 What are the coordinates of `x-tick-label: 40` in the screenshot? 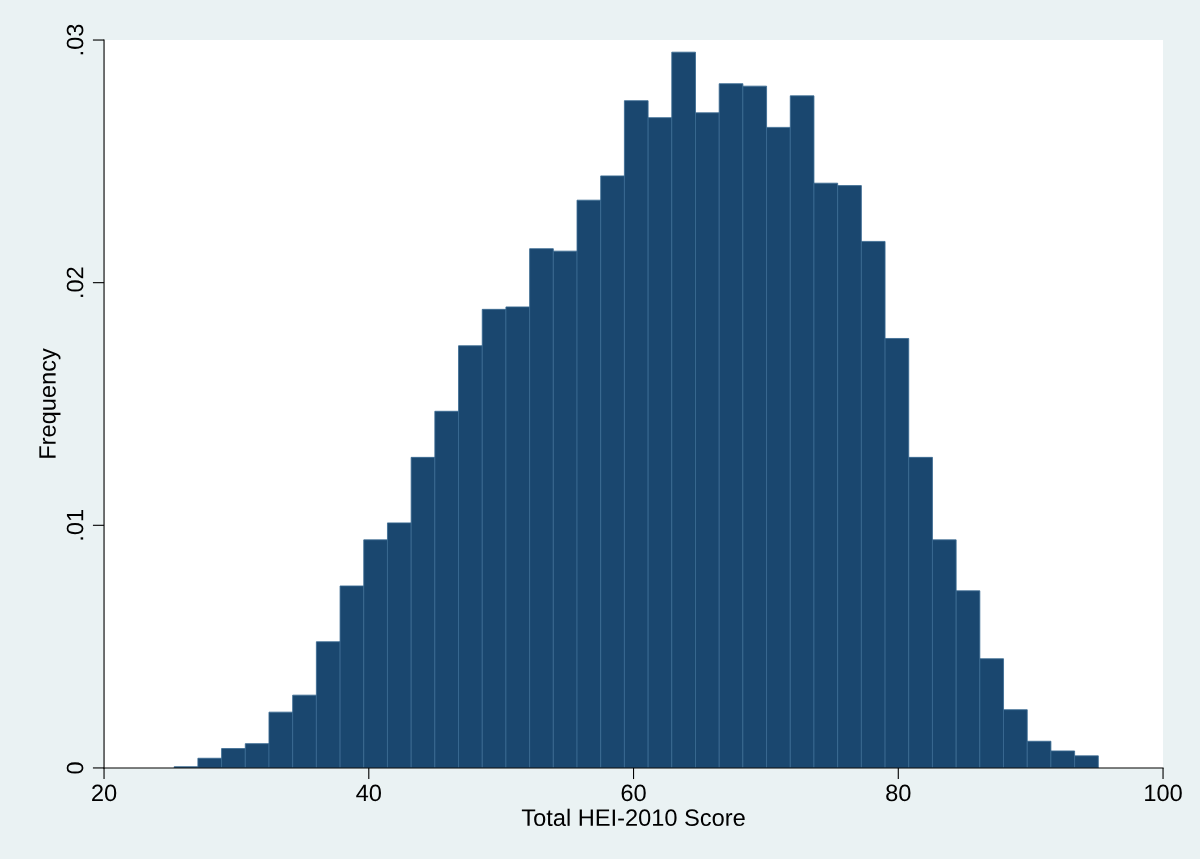 It's located at (368, 793).